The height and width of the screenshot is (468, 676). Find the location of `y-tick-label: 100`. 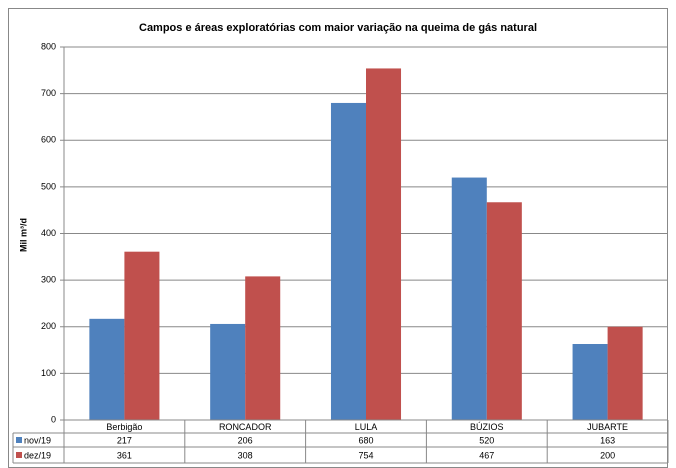

y-tick-label: 100 is located at coordinates (48, 373).